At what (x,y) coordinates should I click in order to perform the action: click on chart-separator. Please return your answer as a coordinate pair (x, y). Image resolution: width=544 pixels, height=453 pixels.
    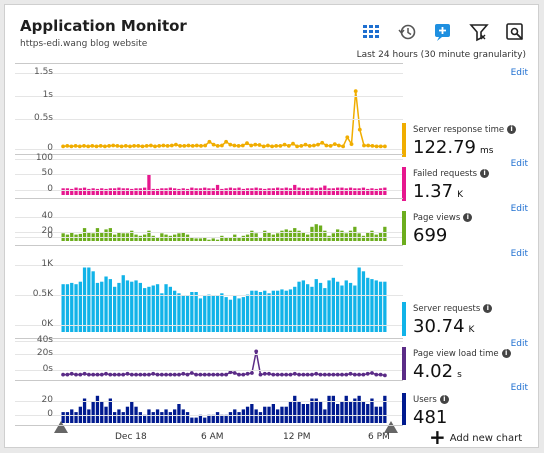
    Looking at the image, I should click on (209, 63).